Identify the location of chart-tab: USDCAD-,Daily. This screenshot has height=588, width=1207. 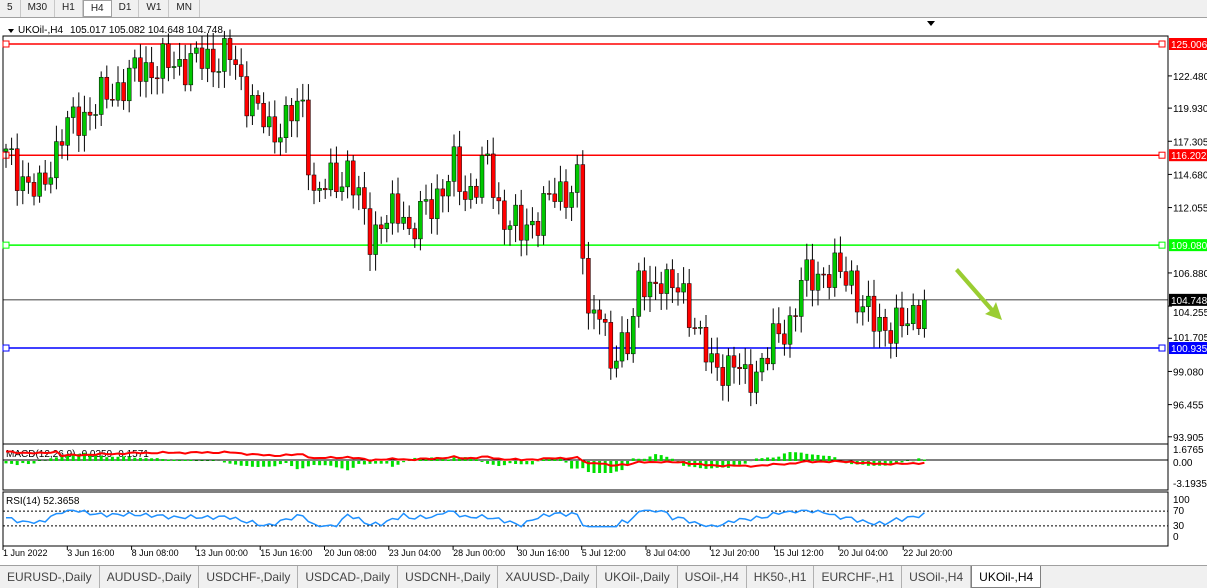
(348, 577).